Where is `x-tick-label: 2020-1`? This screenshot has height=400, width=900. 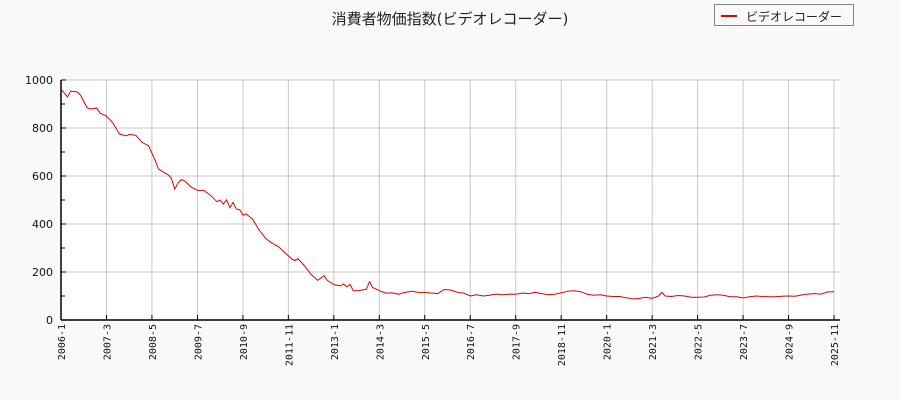 x-tick-label: 2020-1 is located at coordinates (608, 342).